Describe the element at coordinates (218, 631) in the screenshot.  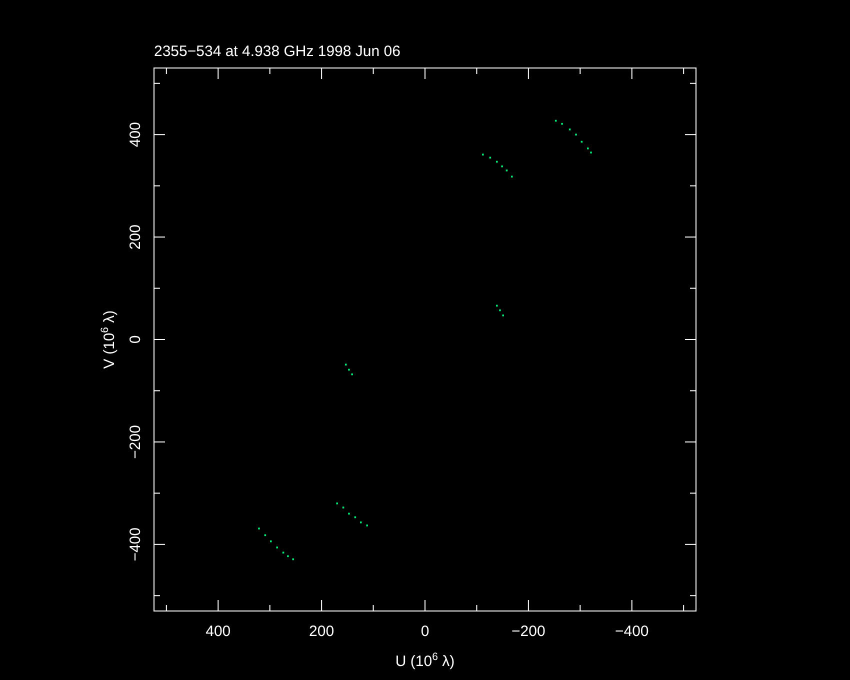
I see `x-tick-label: 400` at that location.